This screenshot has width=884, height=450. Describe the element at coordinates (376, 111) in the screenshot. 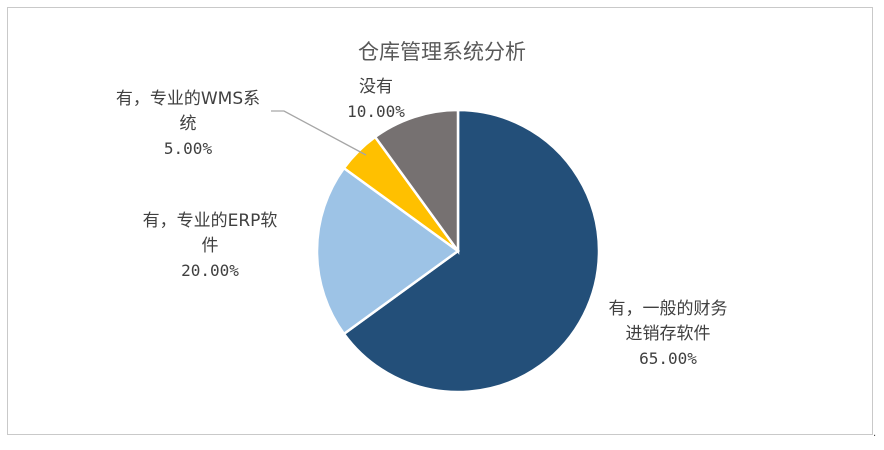

I see `slice-value-4: 10.00%` at that location.